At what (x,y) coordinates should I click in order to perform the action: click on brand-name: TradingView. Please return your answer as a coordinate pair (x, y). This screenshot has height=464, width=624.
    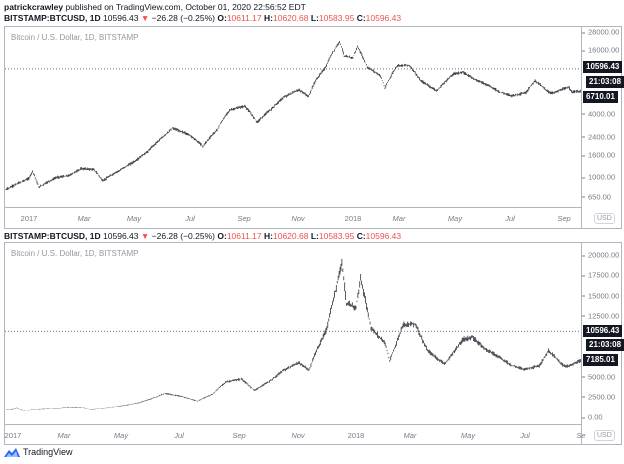
    Looking at the image, I should click on (48, 452).